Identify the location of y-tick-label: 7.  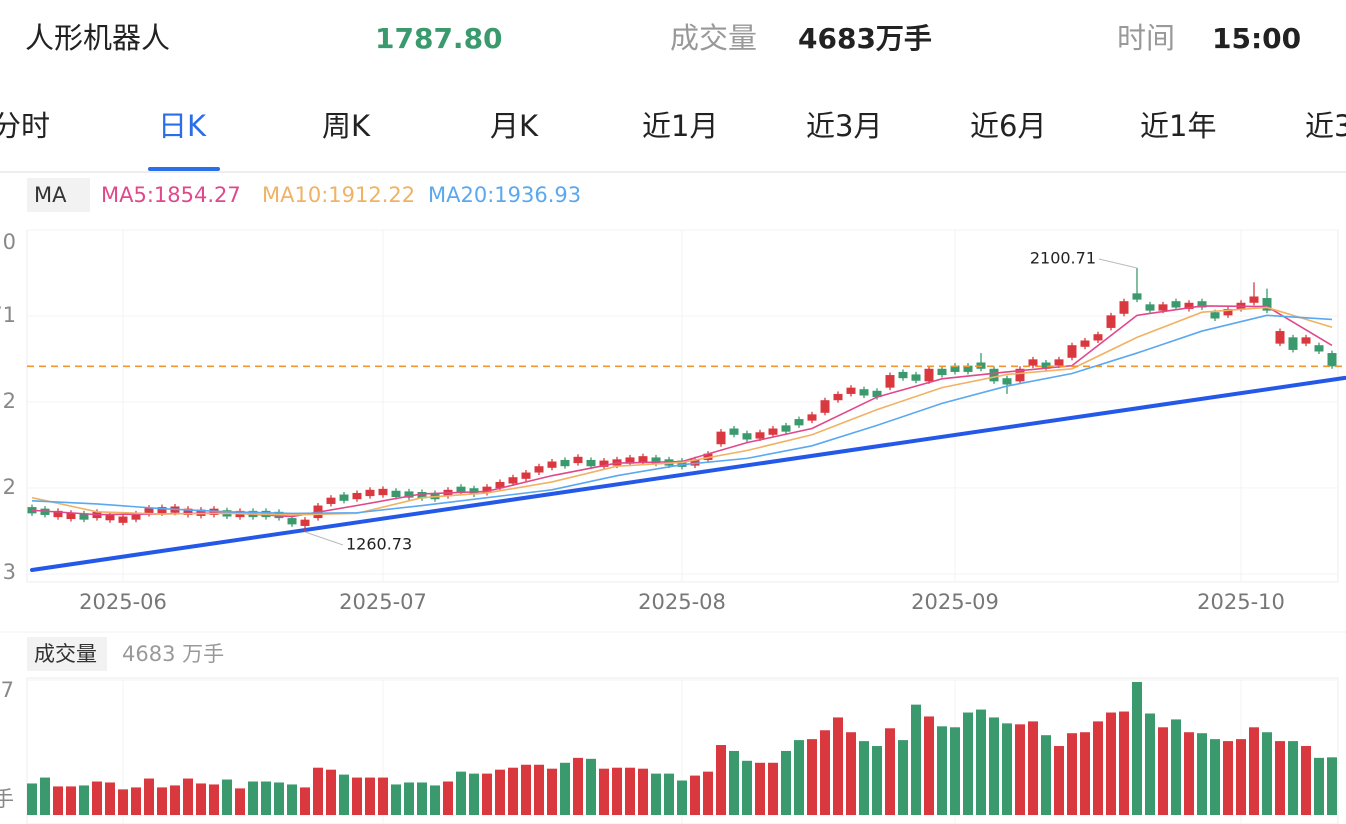
(7, 690).